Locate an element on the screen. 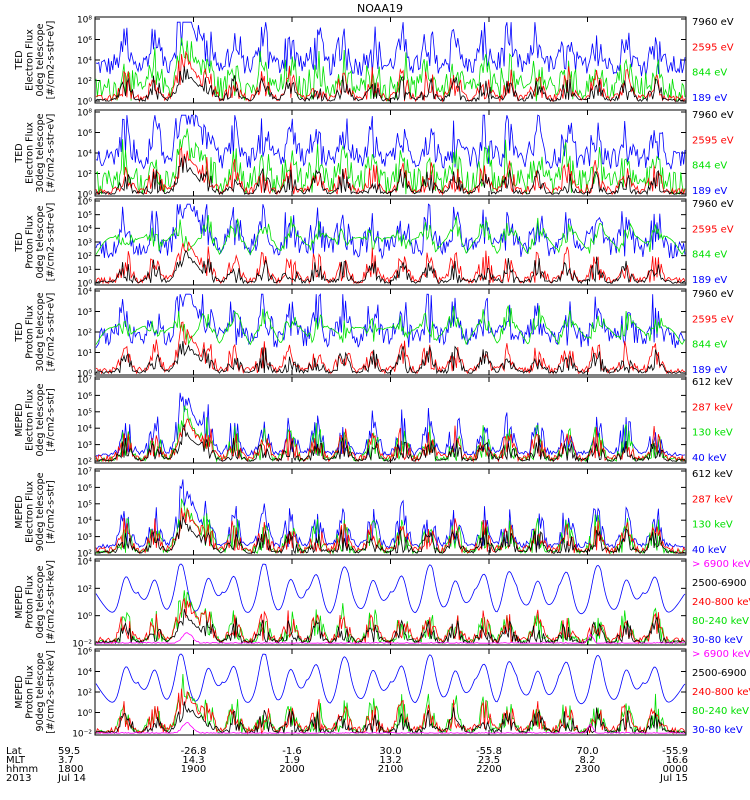  y-axis-label-line: [#/cm2-s-str-keV] is located at coordinates (51, 692).